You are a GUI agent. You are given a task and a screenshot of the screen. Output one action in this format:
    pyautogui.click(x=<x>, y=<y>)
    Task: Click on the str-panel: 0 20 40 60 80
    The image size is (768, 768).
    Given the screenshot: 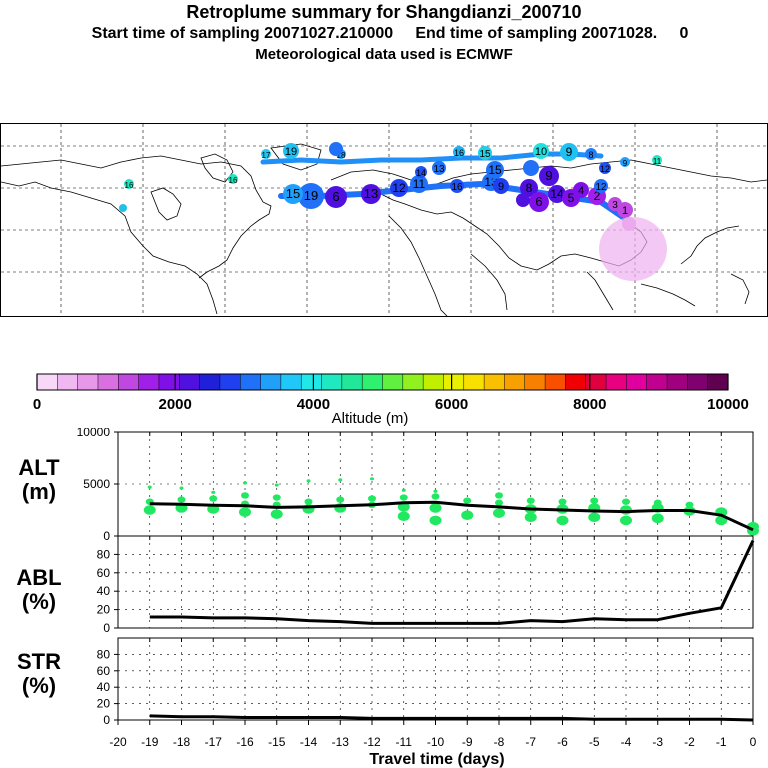 What is the action you would take?
    pyautogui.click(x=425, y=682)
    